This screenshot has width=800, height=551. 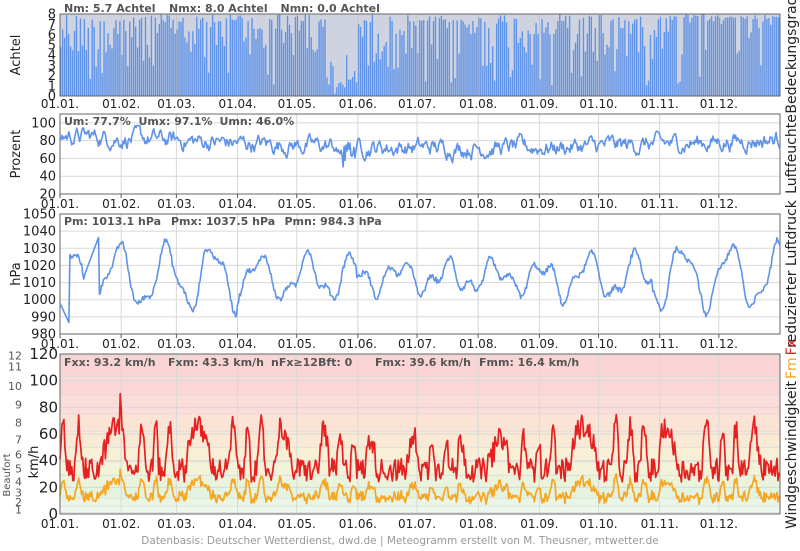 I want to click on x-tick-label: 01.07., so click(x=417, y=344).